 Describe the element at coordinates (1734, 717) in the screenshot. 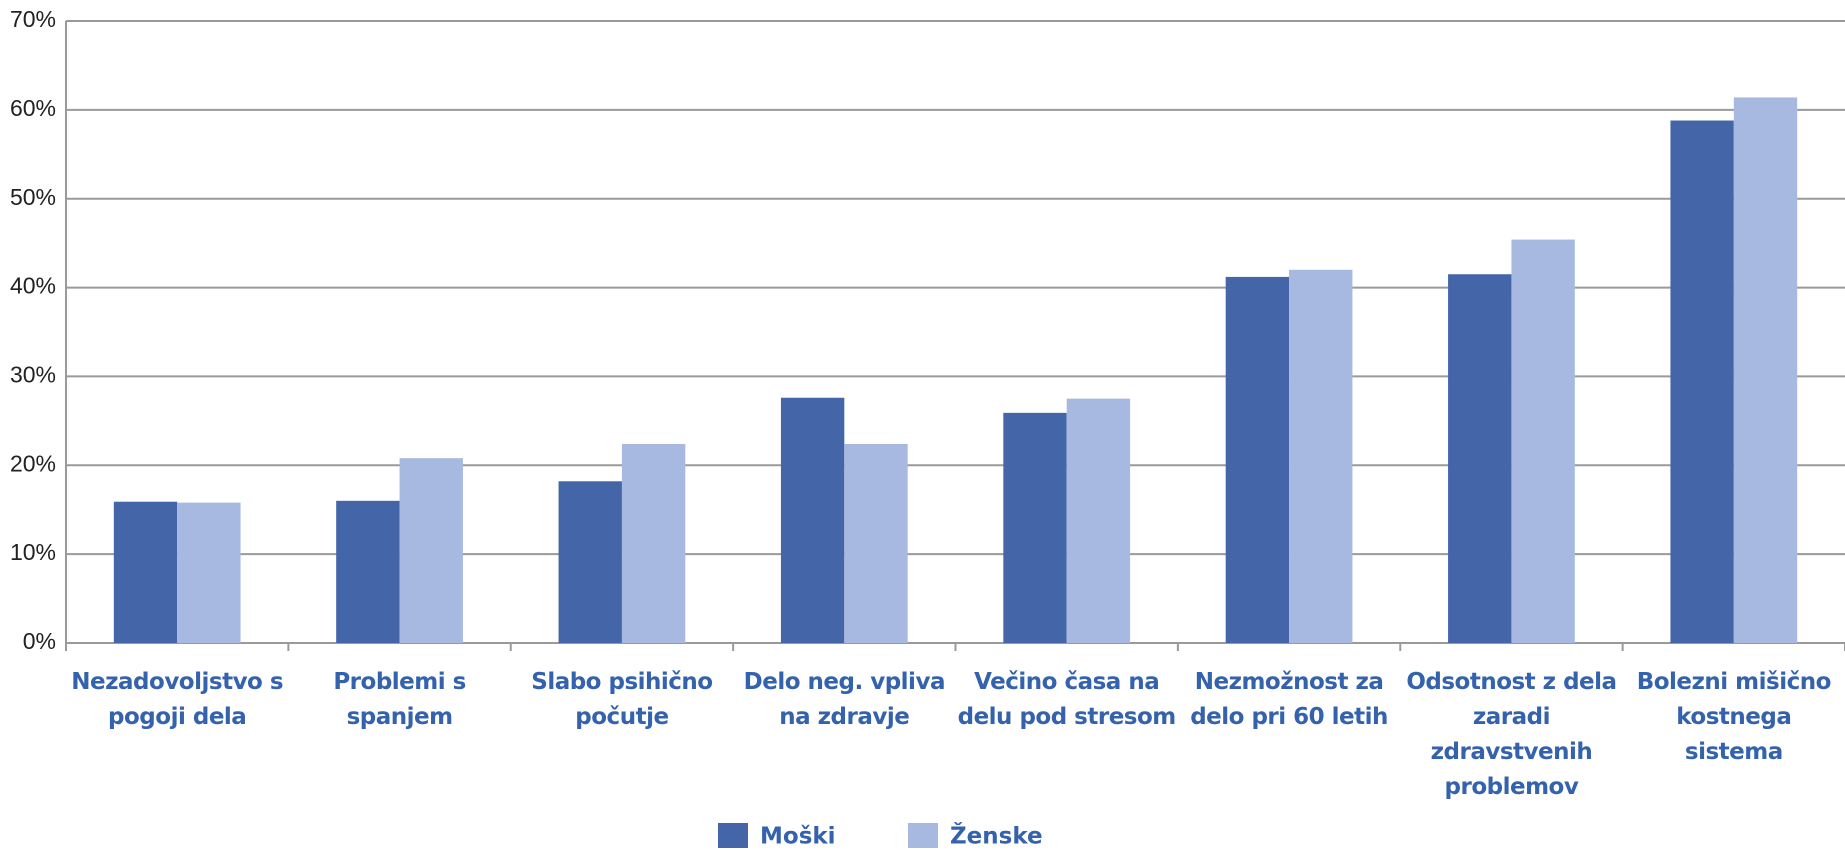

I see `x-tick-label: Bolezni mišično kostnega sistema` at that location.